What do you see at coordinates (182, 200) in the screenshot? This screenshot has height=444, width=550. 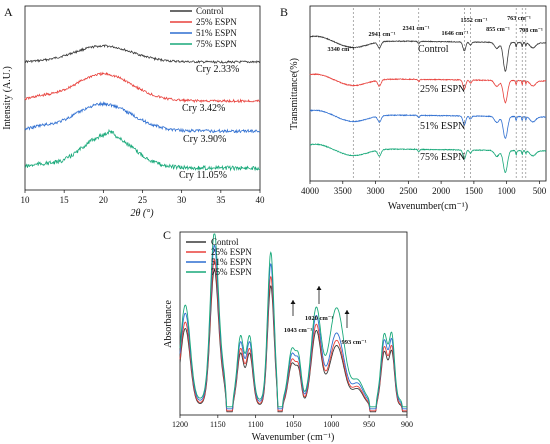 I see `a-xtick-label-4: 30` at bounding box center [182, 200].